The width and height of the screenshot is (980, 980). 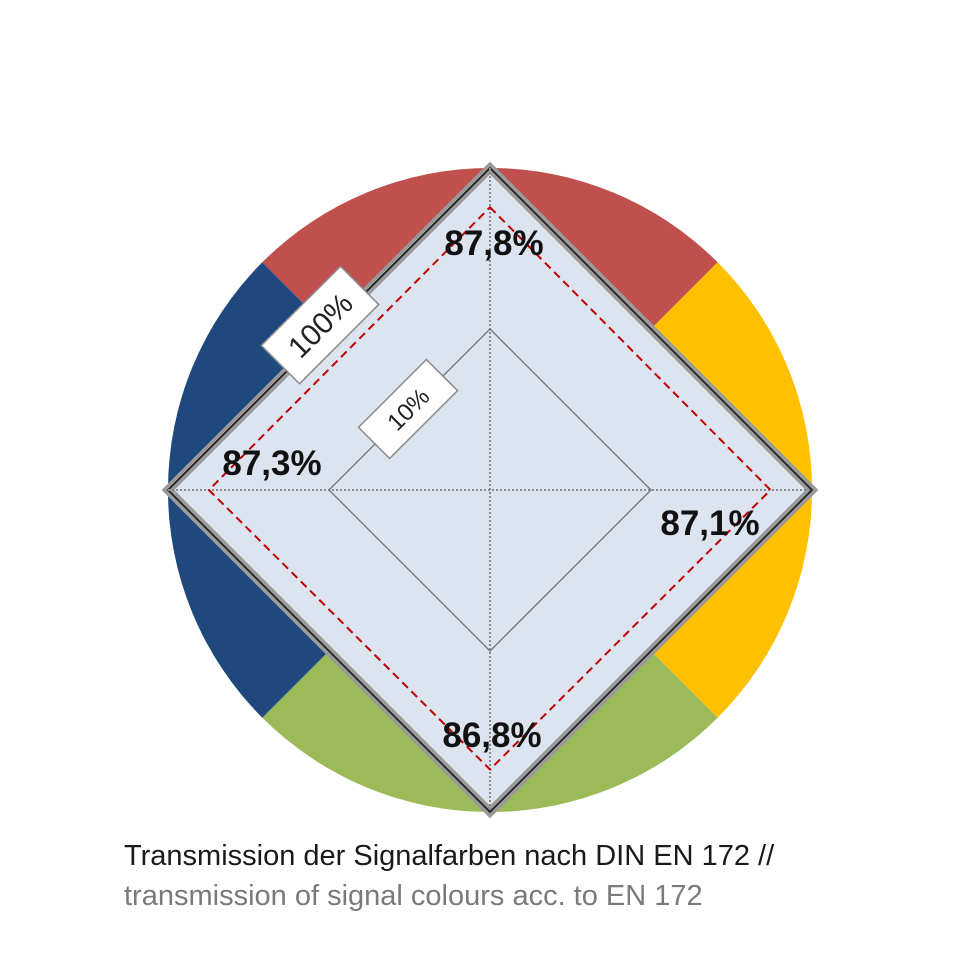 I want to click on value-label-blue: 87,3%, so click(x=271, y=463).